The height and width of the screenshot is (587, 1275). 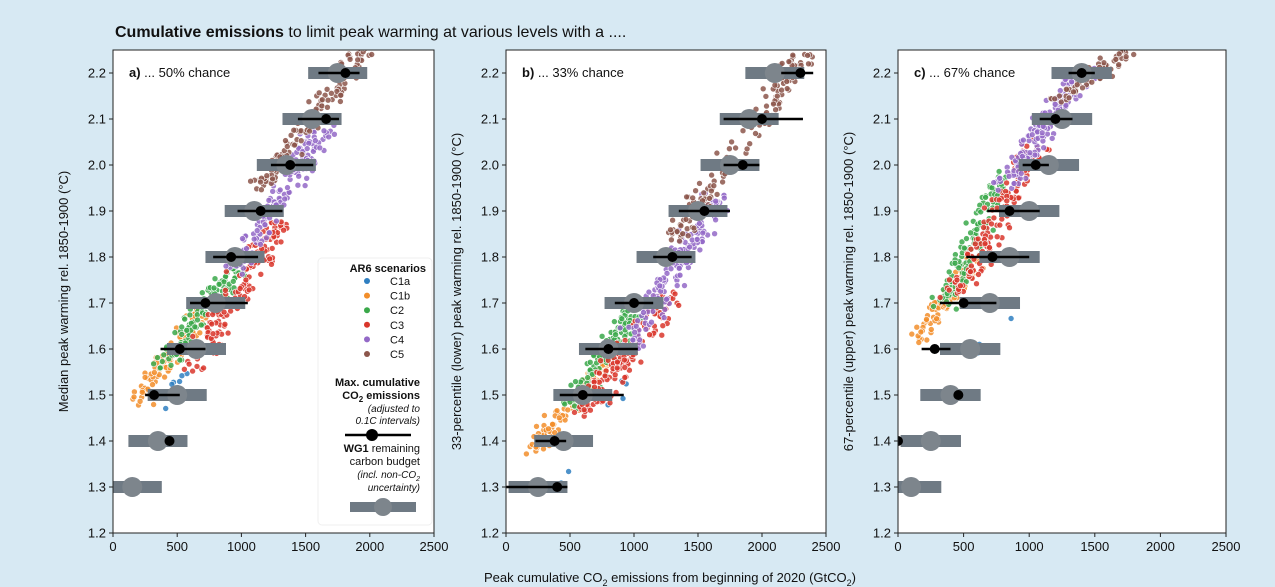 I want to click on legend-entries: C1a C1b C2 C3 C4 C5, so click(x=387, y=318).